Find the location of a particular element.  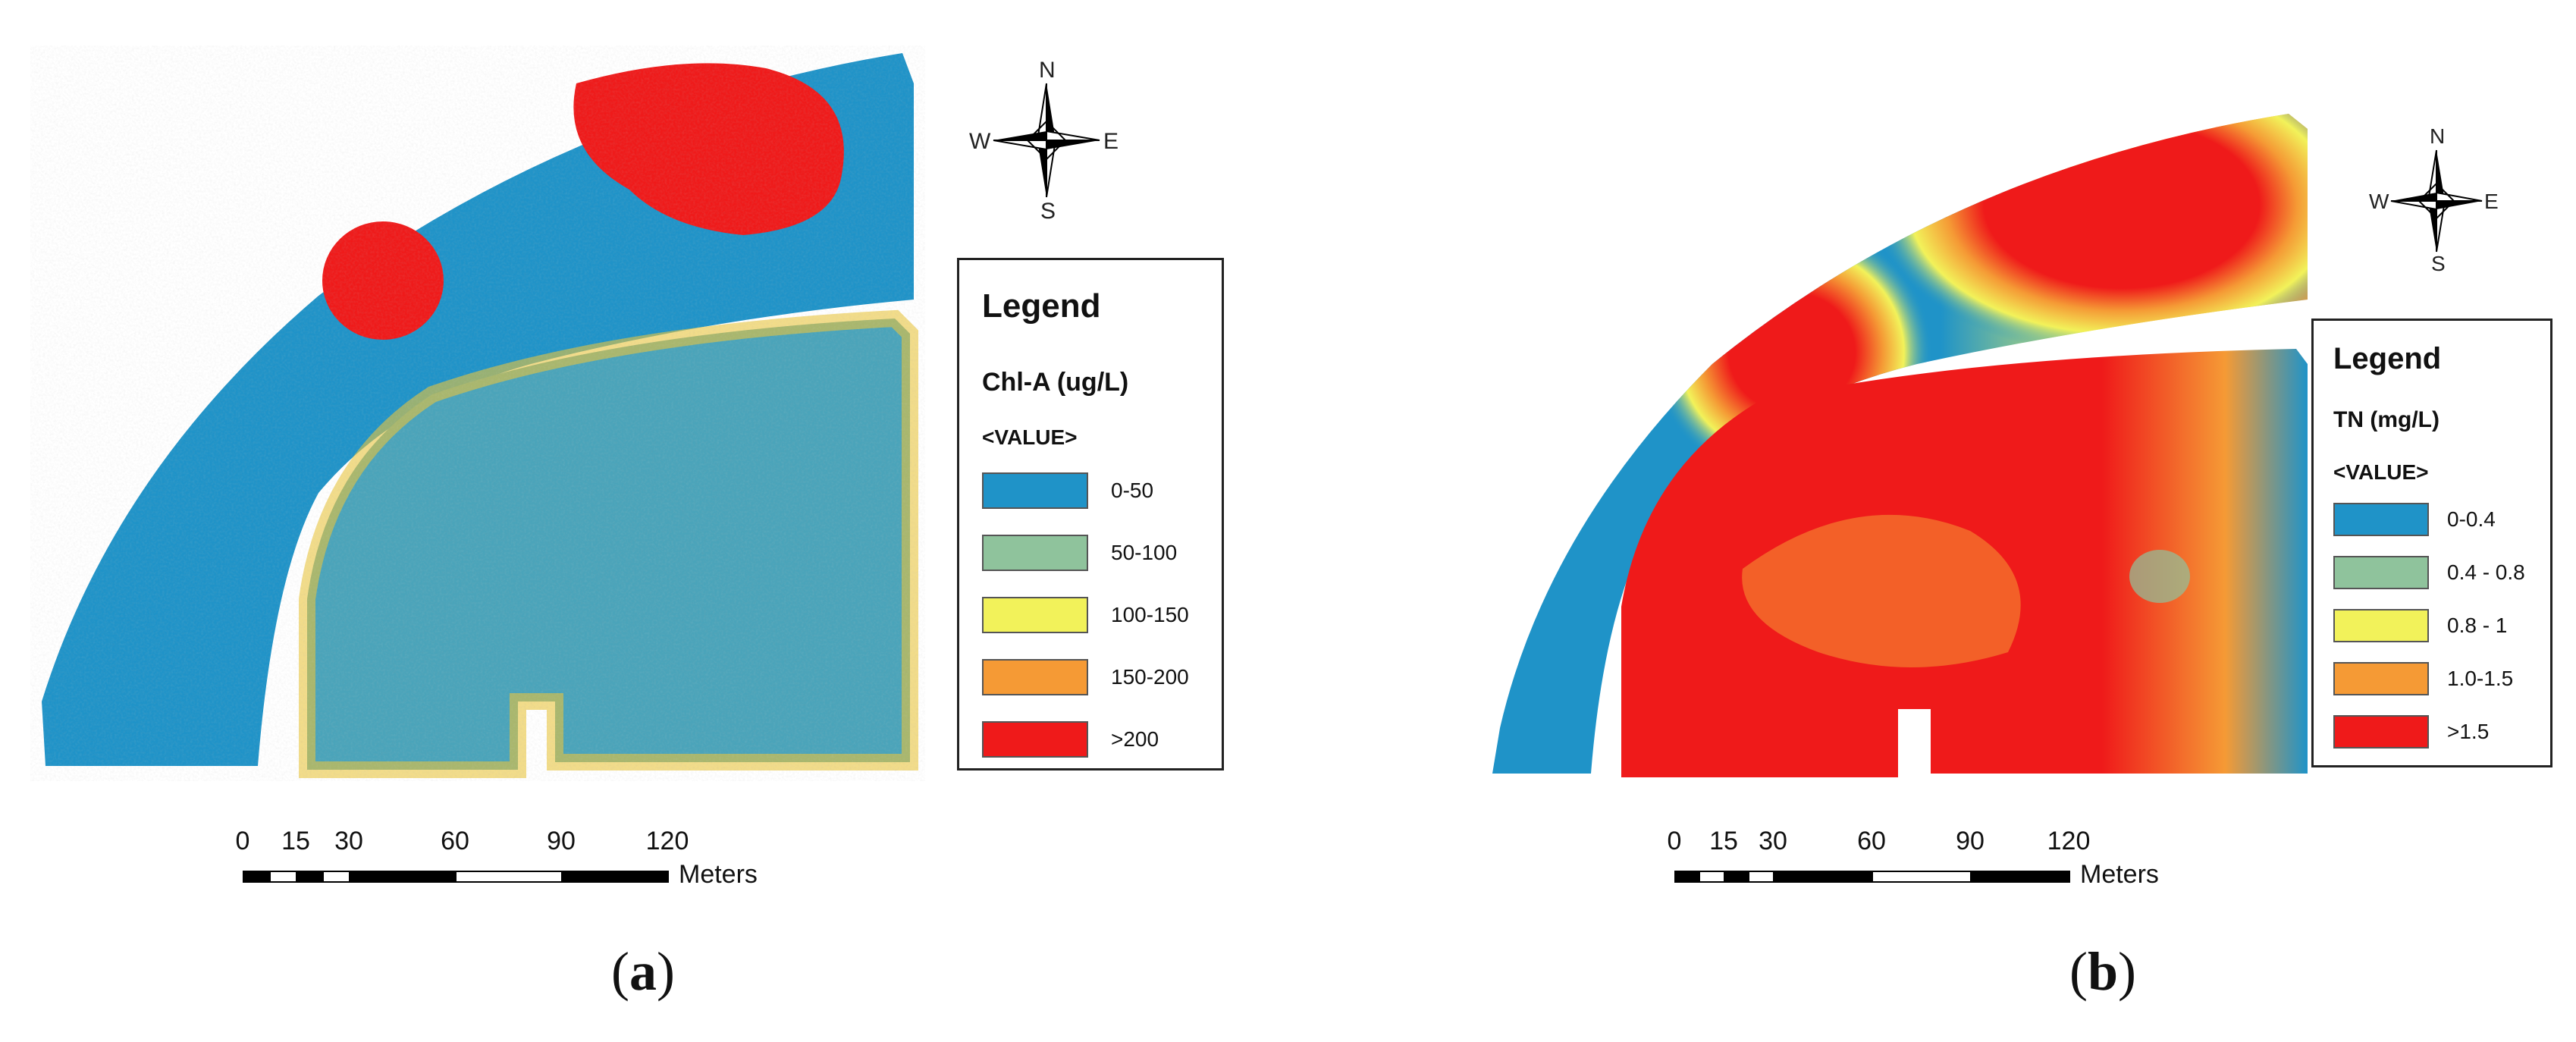

south-pond-blue-spot is located at coordinates (2159, 576).